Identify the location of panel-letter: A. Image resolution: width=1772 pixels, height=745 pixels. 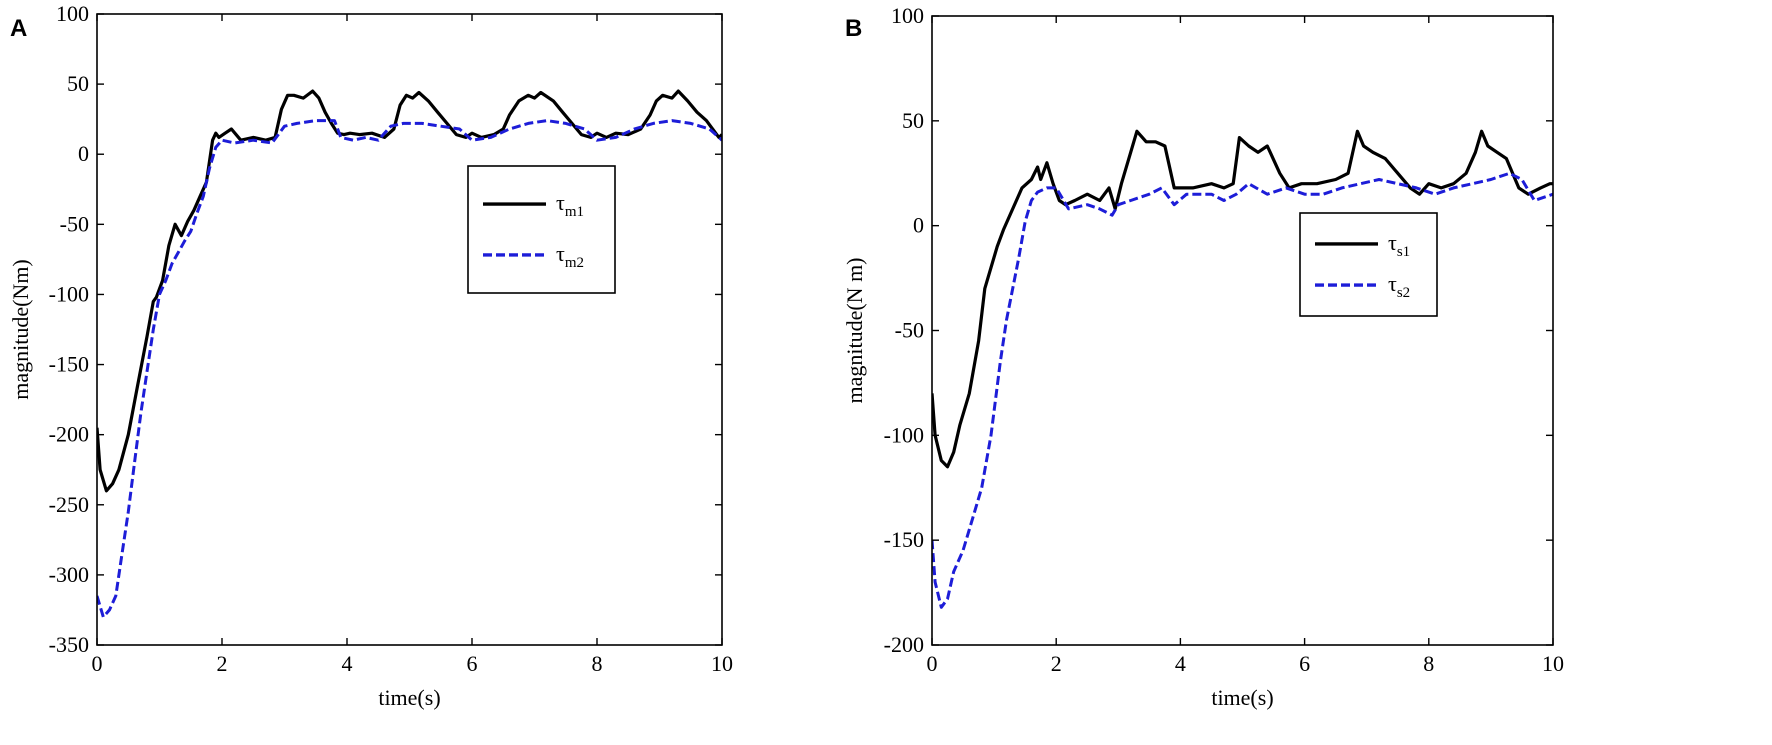
(18, 28).